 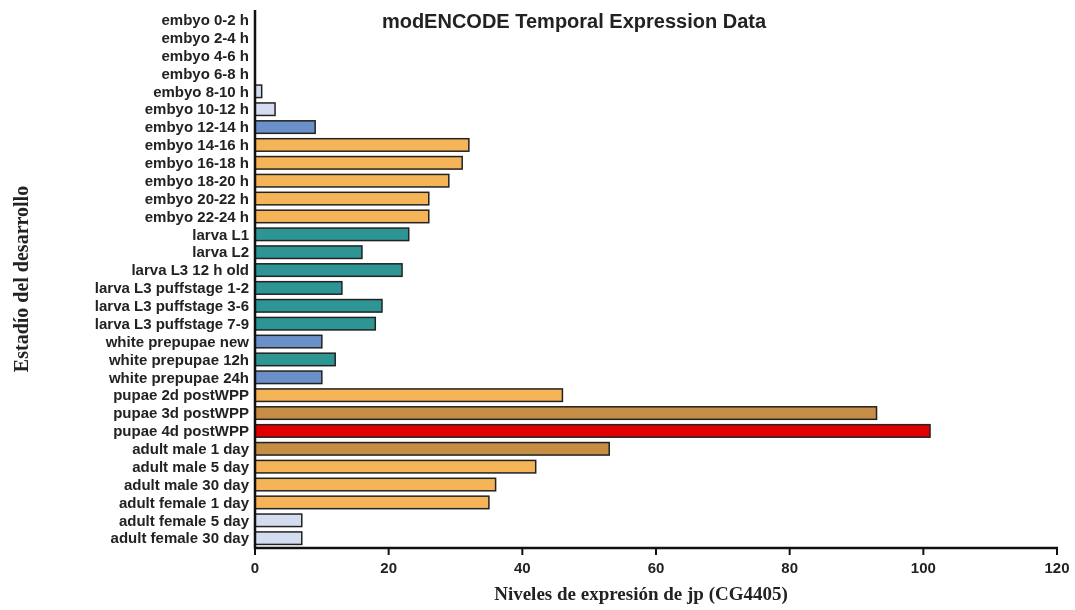 I want to click on x-tick-label: 120, so click(x=1057, y=567).